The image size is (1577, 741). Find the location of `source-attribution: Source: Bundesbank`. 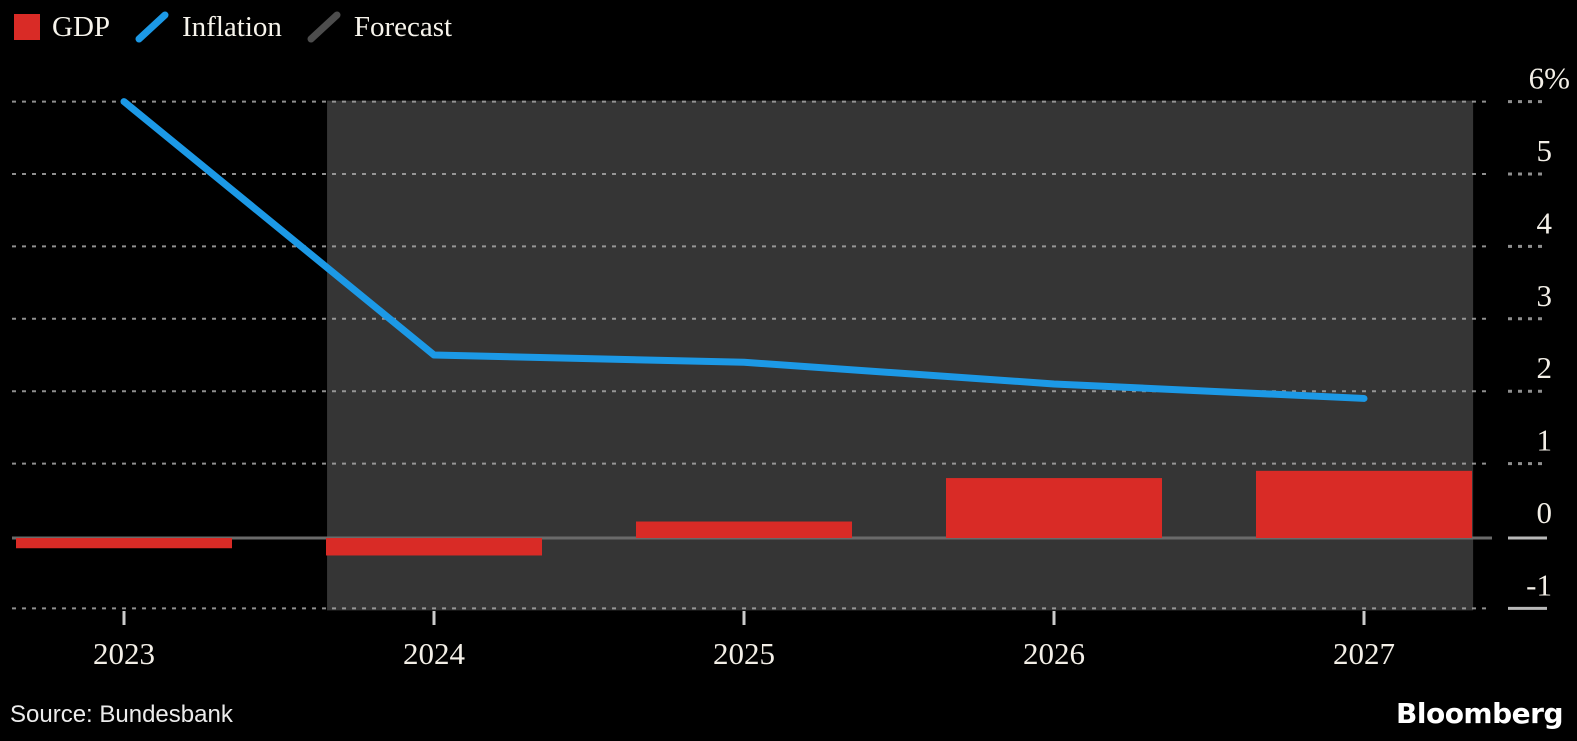

source-attribution: Source: Bundesbank is located at coordinates (121, 714).